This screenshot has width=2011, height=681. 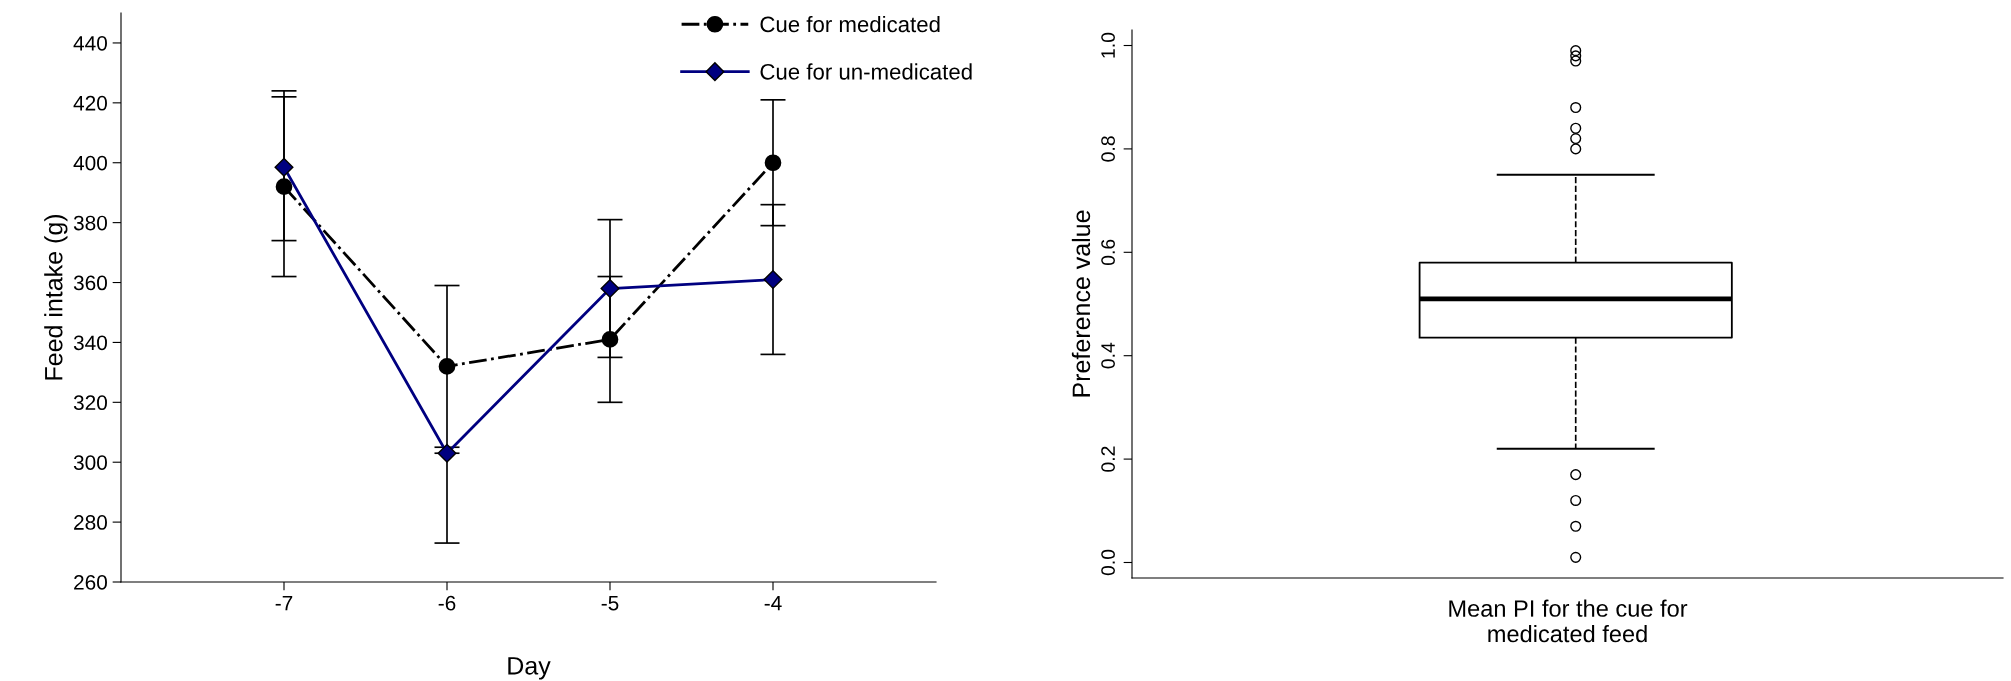 What do you see at coordinates (447, 603) in the screenshot?
I see `x-tick-label: -6` at bounding box center [447, 603].